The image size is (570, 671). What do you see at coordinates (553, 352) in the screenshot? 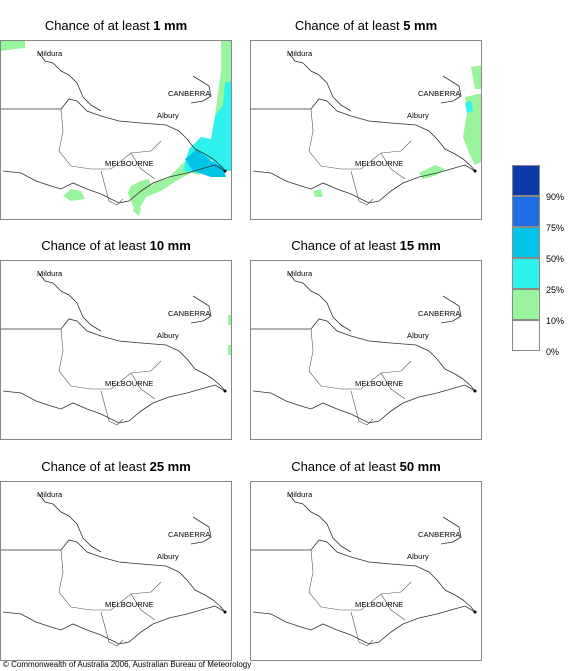
I see `legend-label-0: 0%` at bounding box center [553, 352].